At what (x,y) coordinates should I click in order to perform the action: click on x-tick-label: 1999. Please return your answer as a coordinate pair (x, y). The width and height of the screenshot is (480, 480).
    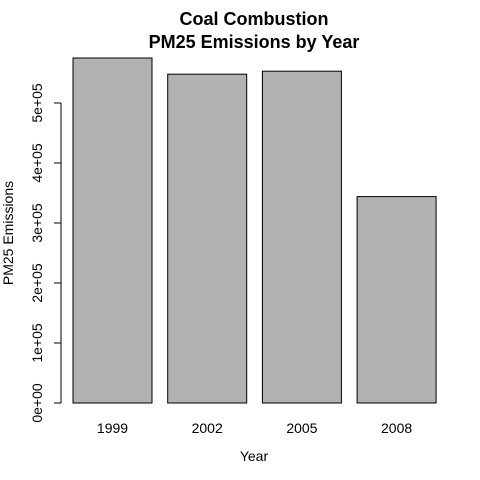
    Looking at the image, I should click on (112, 428).